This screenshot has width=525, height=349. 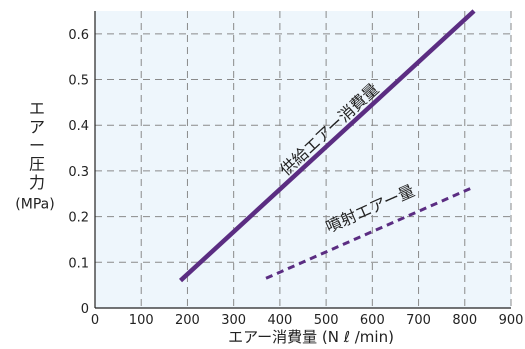 I want to click on series-line-jet, so click(x=370, y=232).